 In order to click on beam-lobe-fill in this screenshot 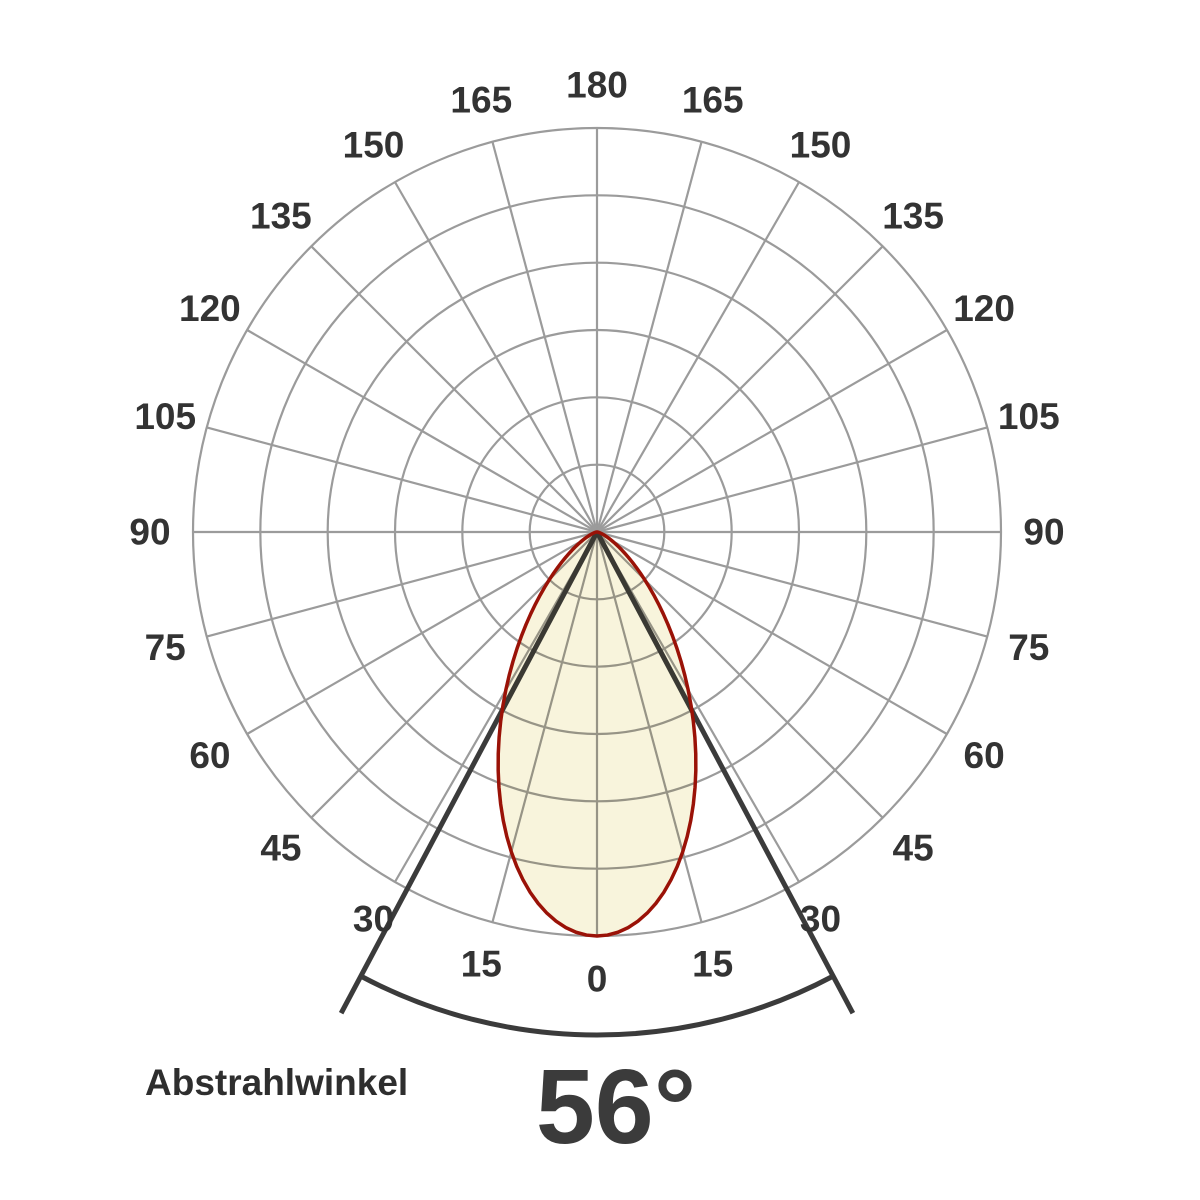, I will do `click(597, 734)`.